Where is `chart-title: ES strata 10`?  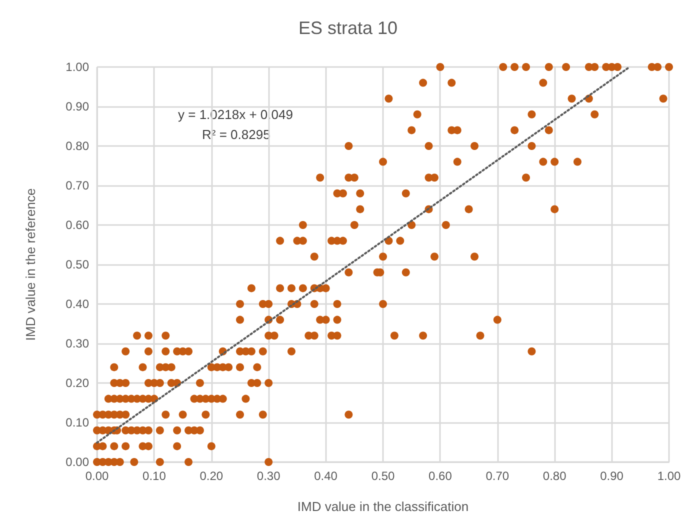 chart-title: ES strata 10 is located at coordinates (348, 28).